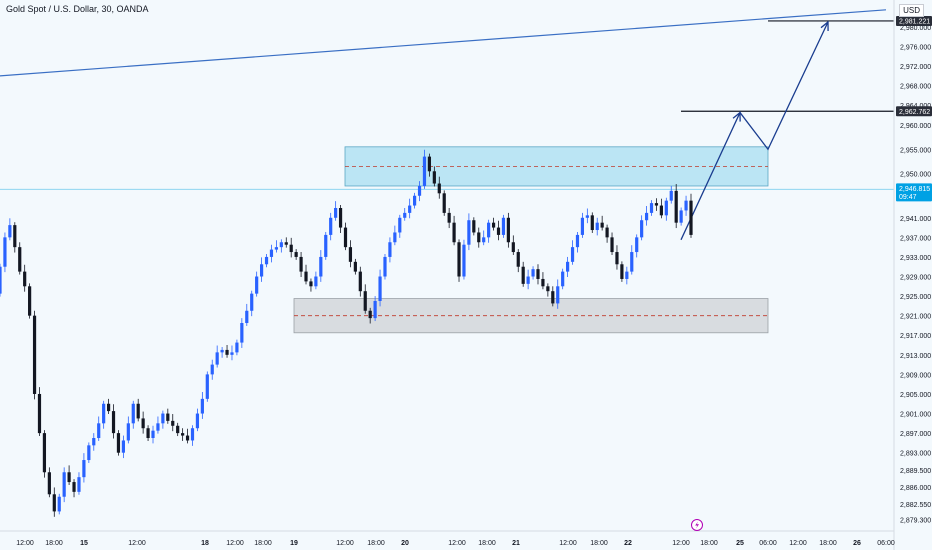 This screenshot has width=932, height=550. What do you see at coordinates (754, 131) in the screenshot?
I see `projection-path` at bounding box center [754, 131].